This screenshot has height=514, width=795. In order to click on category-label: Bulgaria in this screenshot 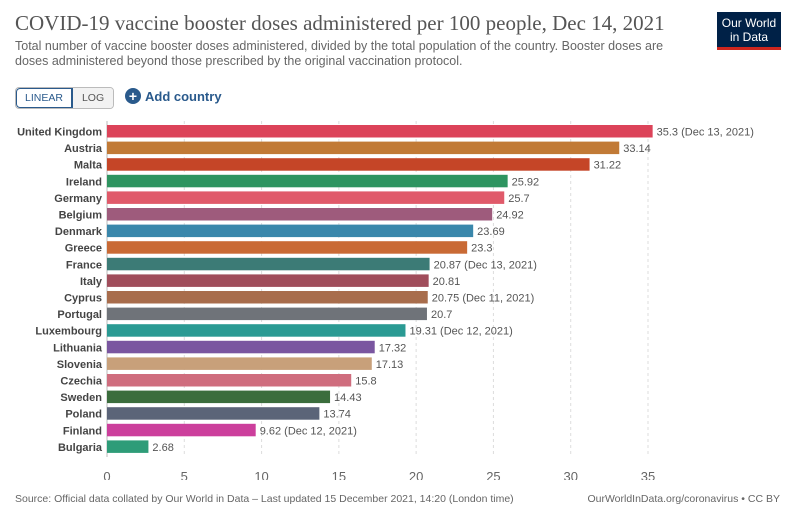, I will do `click(80, 448)`.